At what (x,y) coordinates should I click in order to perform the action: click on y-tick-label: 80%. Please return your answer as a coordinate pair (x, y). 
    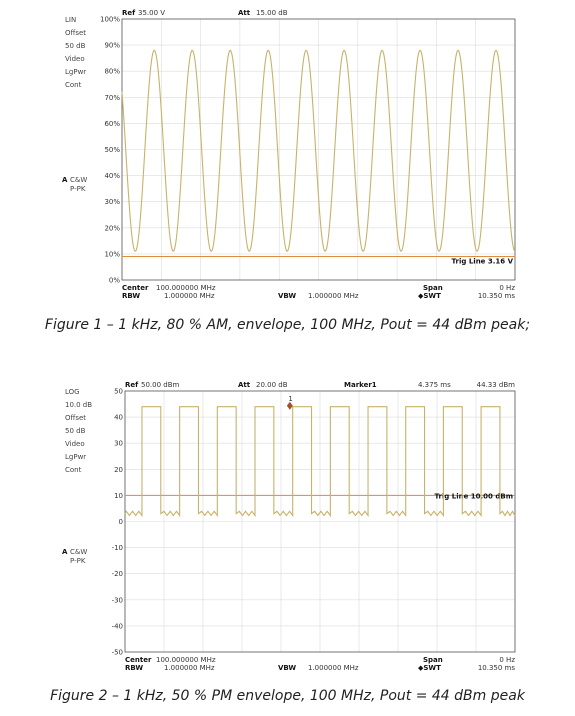
    Looking at the image, I should click on (112, 72).